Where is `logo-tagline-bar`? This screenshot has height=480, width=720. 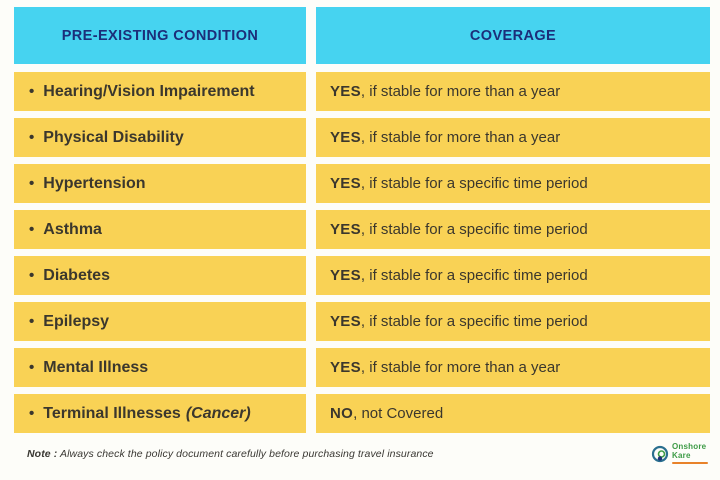 logo-tagline-bar is located at coordinates (690, 462).